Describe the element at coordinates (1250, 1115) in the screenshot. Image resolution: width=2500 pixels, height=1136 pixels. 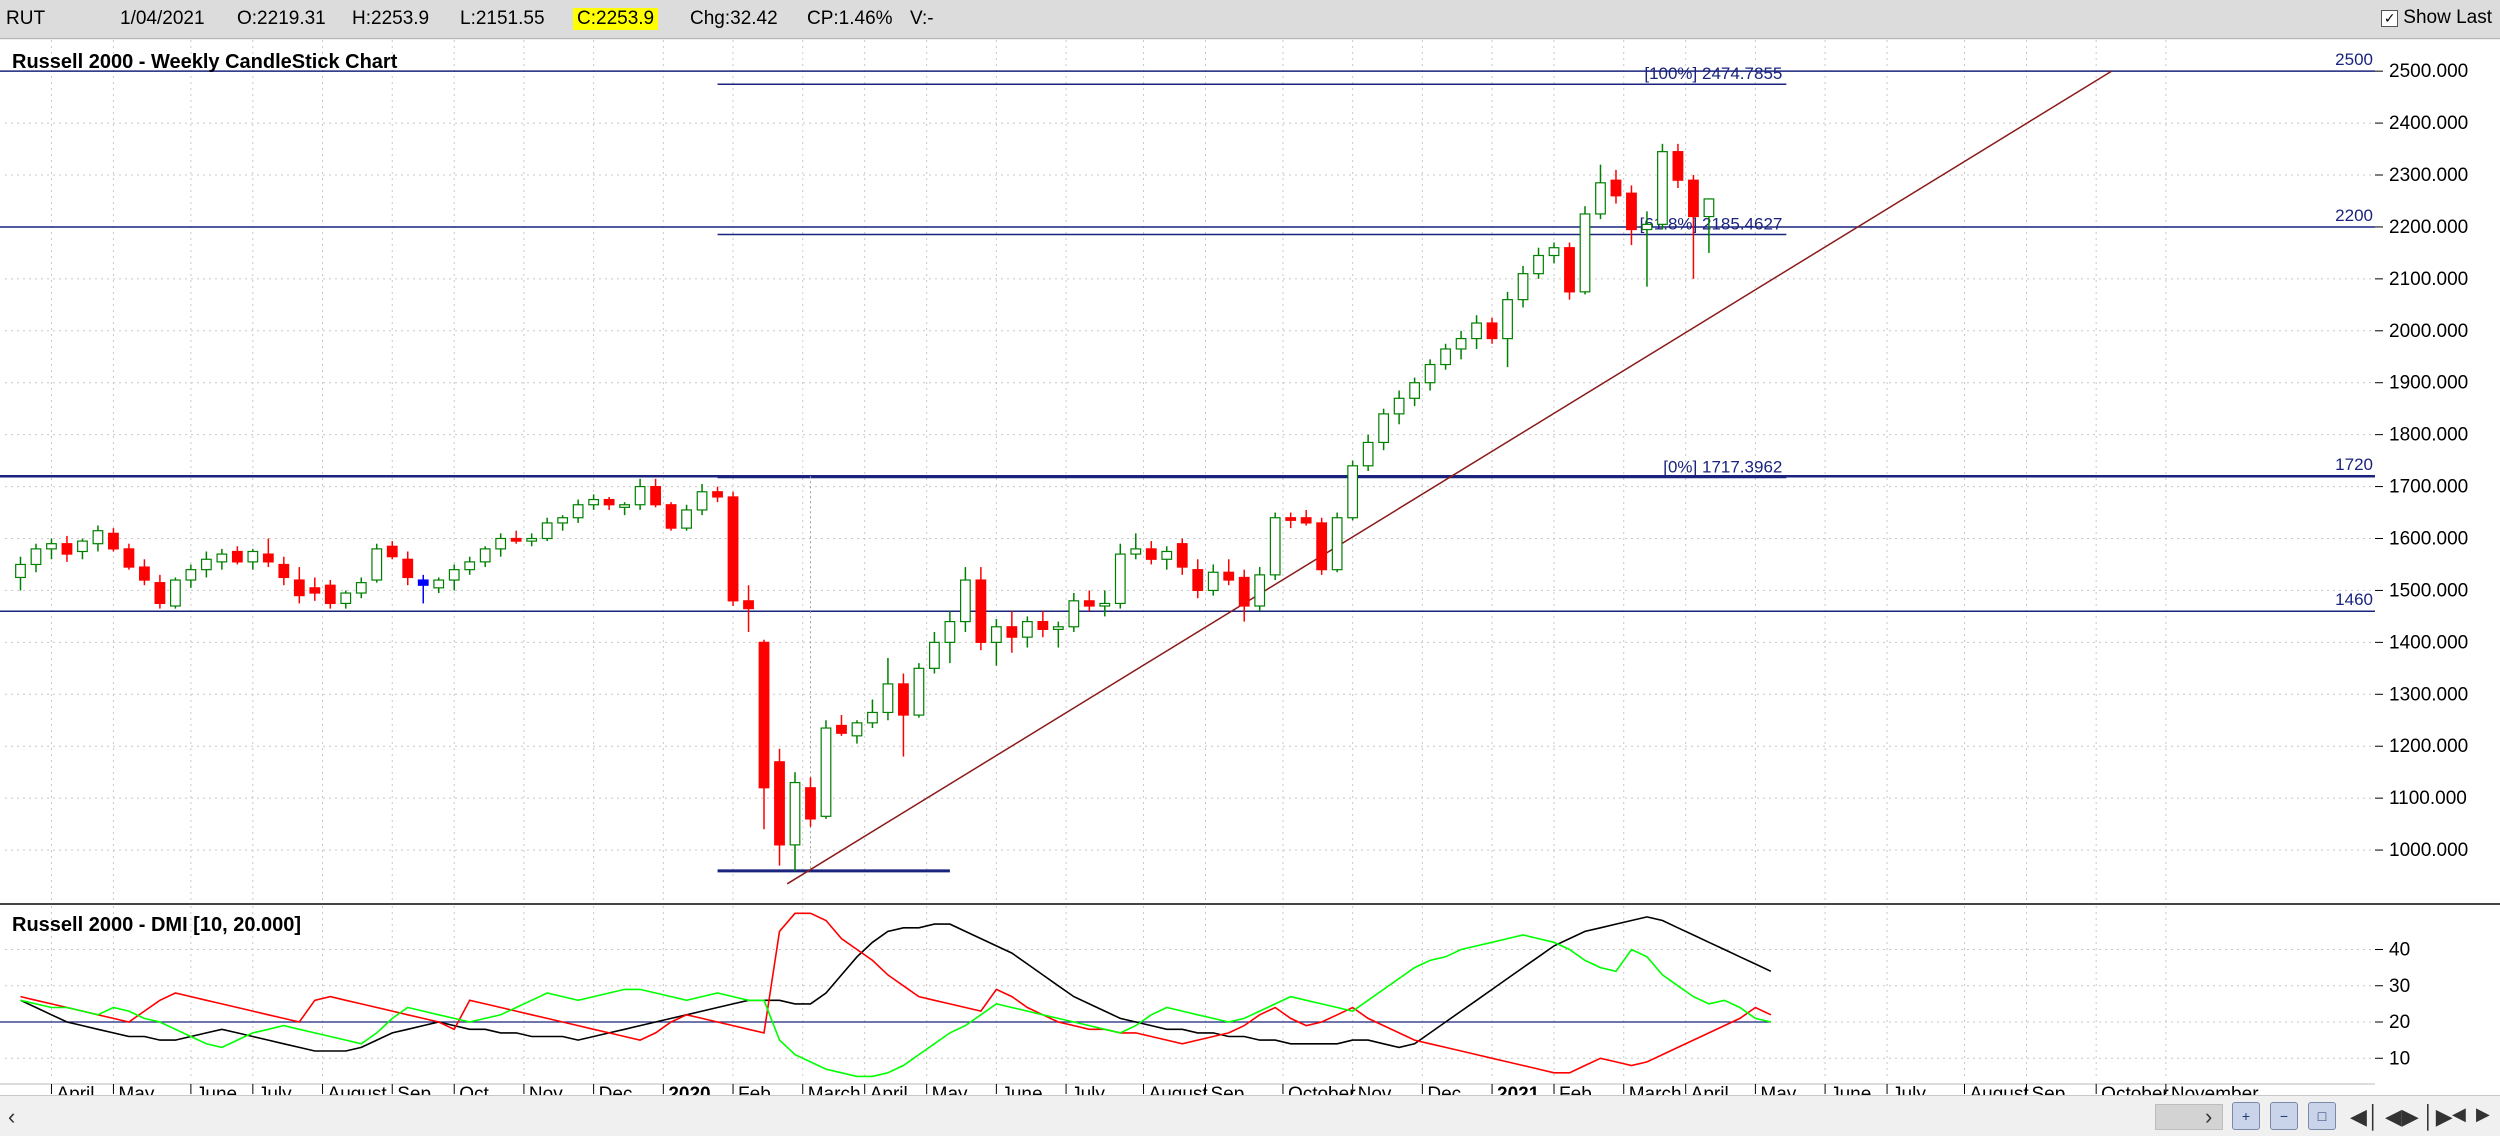
I see `horizontal-scrollbar: ‹ › + − □ ◀│ ◀▶ │▶ ◀ ▶` at that location.